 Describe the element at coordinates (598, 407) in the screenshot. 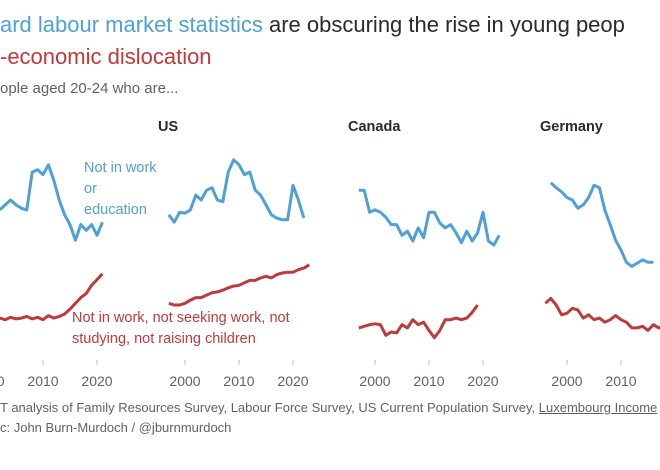

I see `source-link: Luxembourg Income` at that location.